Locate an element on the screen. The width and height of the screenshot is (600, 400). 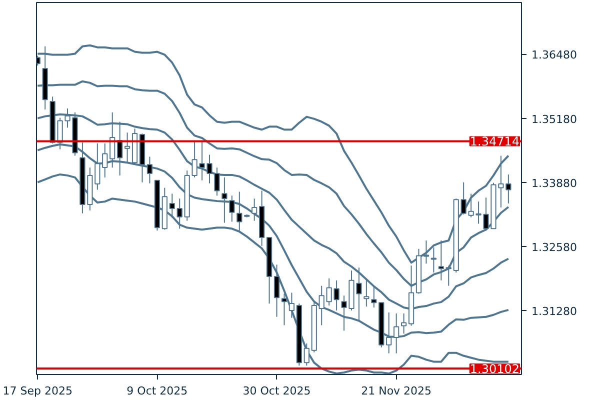
y-tick-label: 1.36480 is located at coordinates (554, 55).